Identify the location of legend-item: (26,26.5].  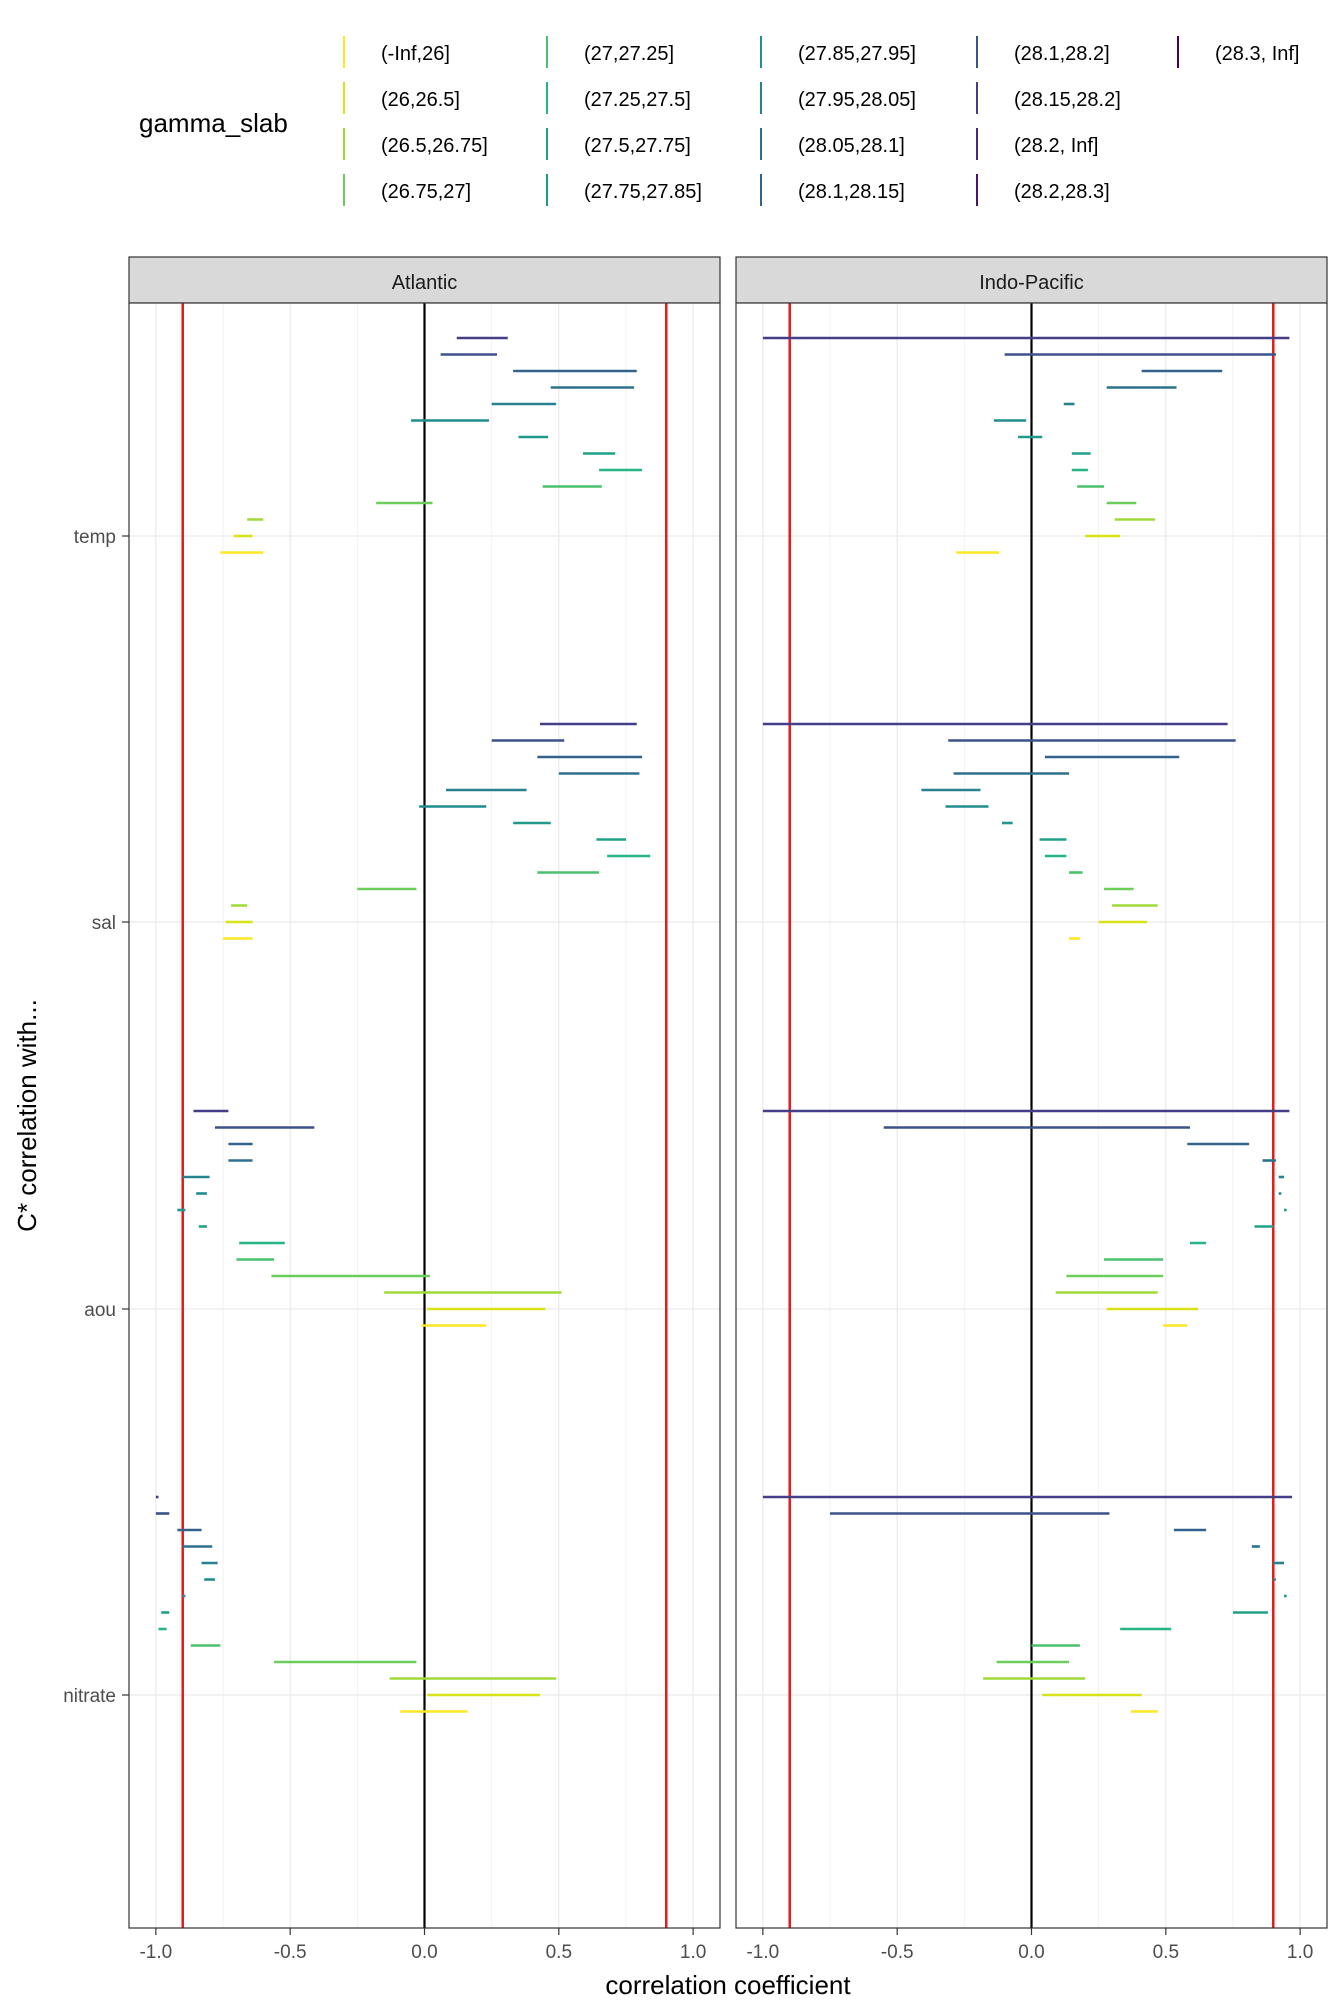
(401, 98).